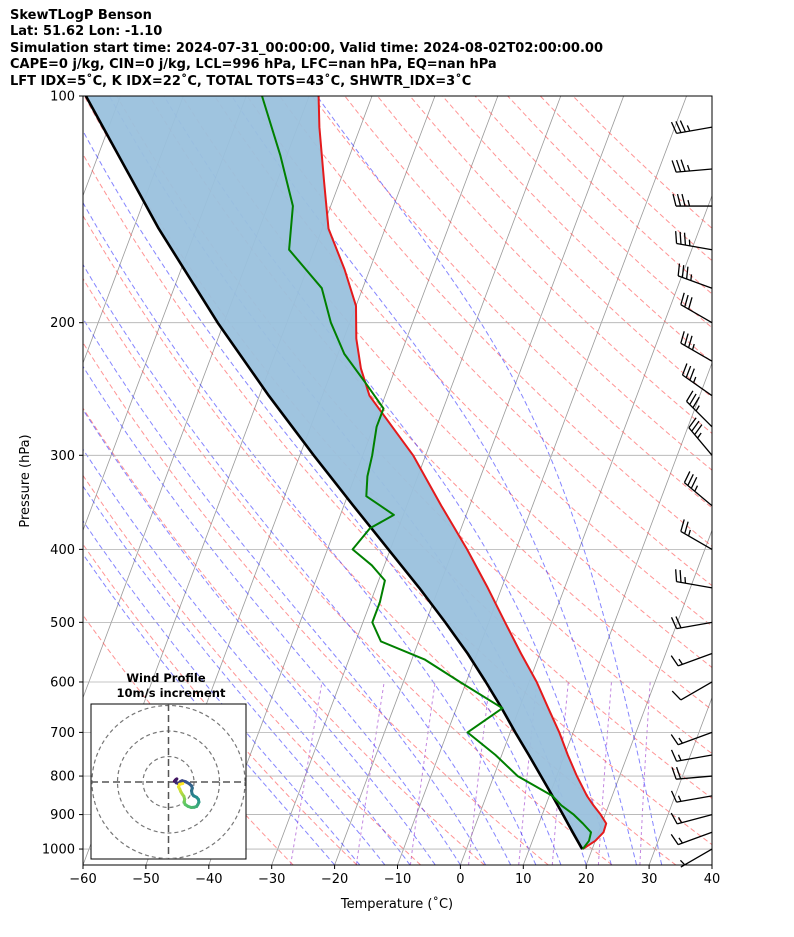  Describe the element at coordinates (82, 879) in the screenshot. I see `x-tick-label: −60` at that location.